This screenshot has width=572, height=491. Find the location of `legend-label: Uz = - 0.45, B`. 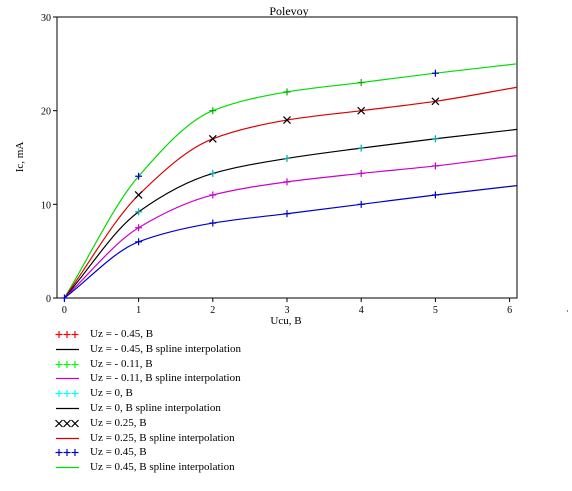

legend-label: Uz = - 0.45, B is located at coordinates (122, 334).